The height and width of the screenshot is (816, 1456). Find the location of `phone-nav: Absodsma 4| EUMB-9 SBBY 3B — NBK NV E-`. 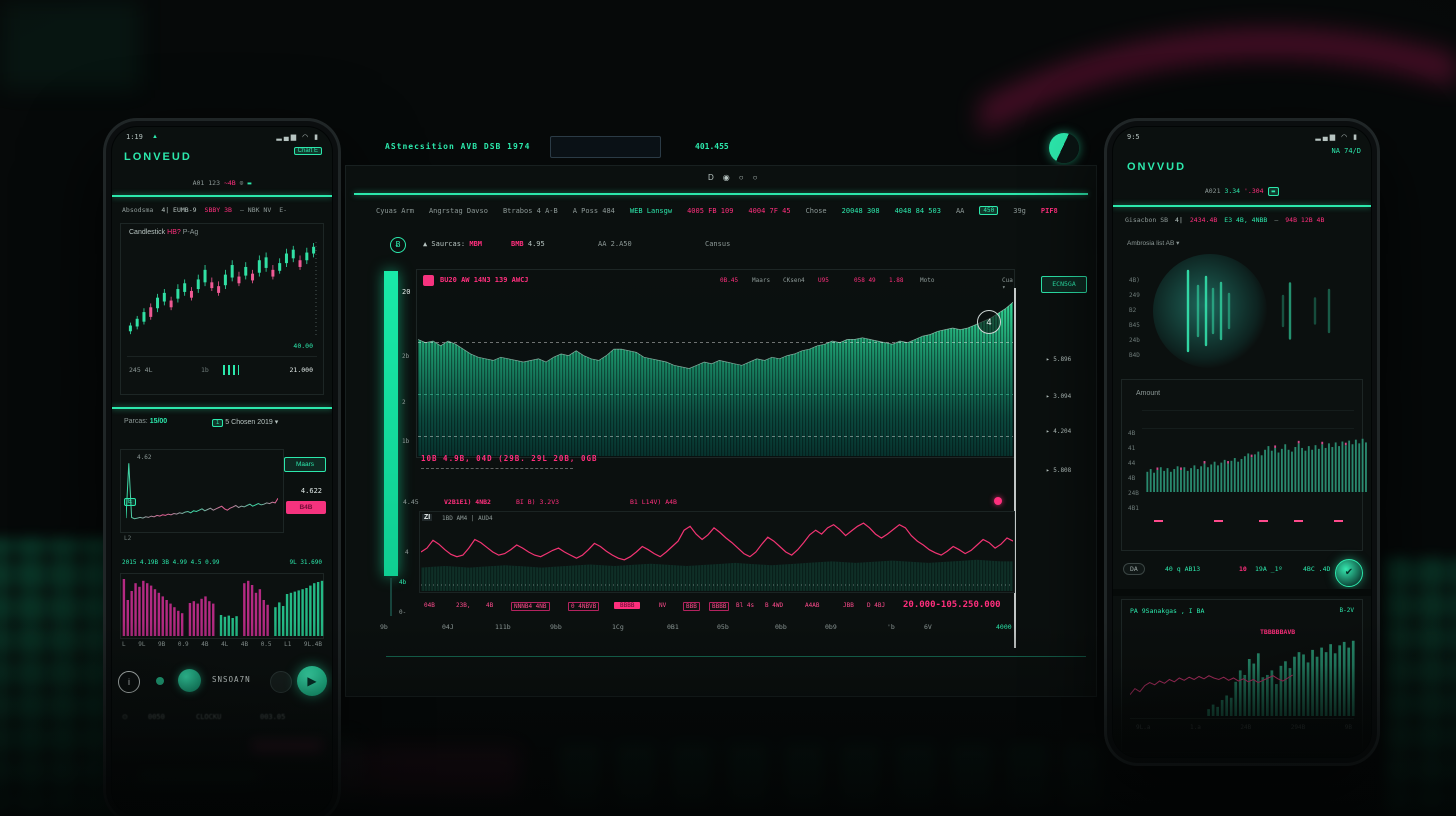

phone-nav: Absodsma 4| EUMB-9 SBBY 3B — NBK NV E- is located at coordinates (222, 210).